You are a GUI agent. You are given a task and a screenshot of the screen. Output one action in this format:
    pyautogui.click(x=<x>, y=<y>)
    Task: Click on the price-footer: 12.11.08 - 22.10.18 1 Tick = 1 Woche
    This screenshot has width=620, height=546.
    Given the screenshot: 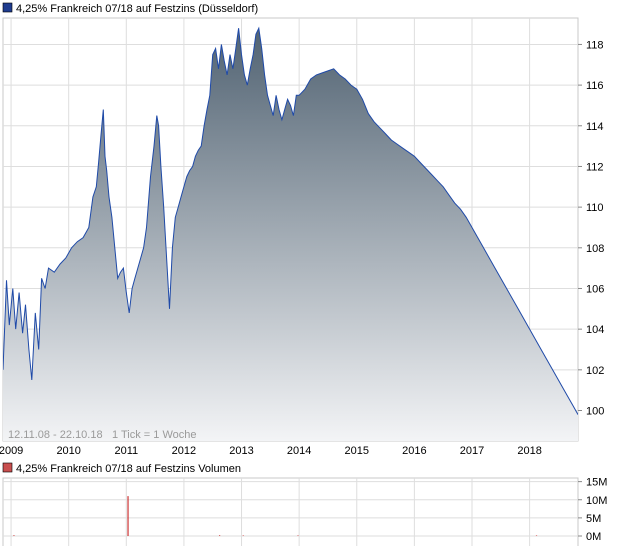 What is the action you would take?
    pyautogui.click(x=102, y=435)
    